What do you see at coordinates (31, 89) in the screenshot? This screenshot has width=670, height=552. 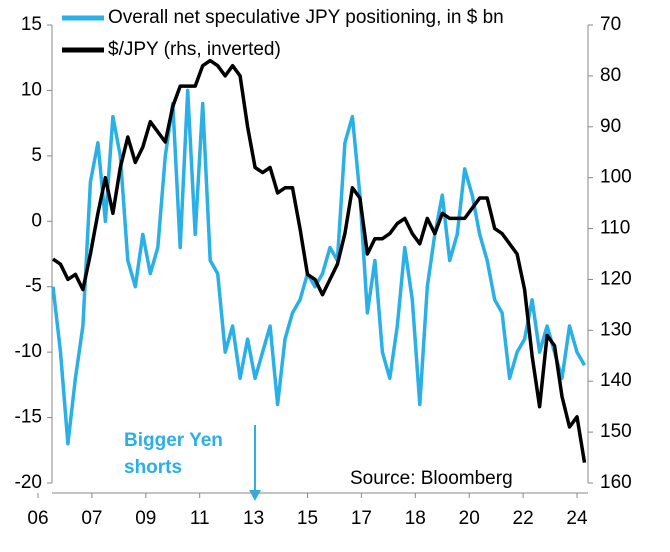 I see `y-tick-label: 10` at bounding box center [31, 89].